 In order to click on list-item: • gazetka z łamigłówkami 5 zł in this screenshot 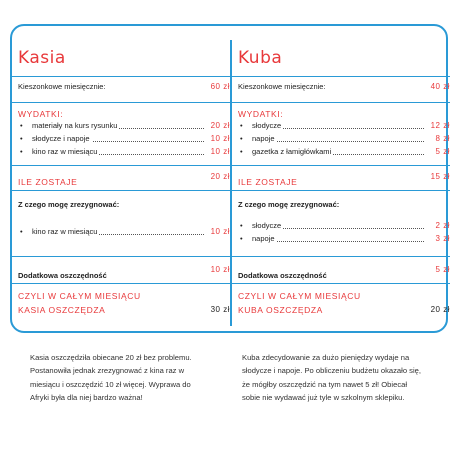, I will do `click(345, 151)`.